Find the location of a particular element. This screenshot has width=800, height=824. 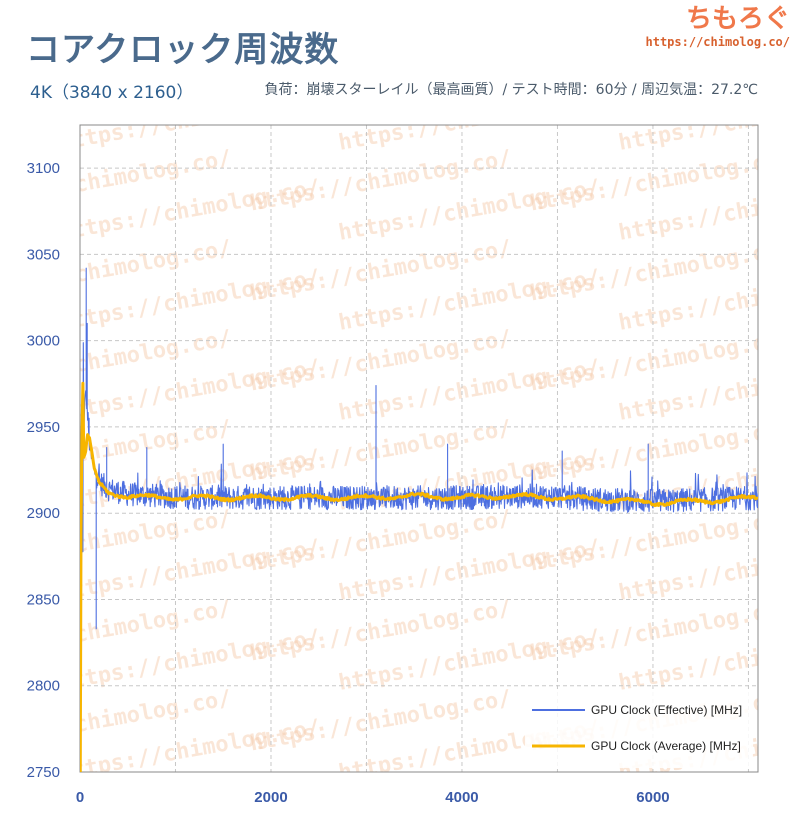

x-tick-label: 0 is located at coordinates (80, 797).